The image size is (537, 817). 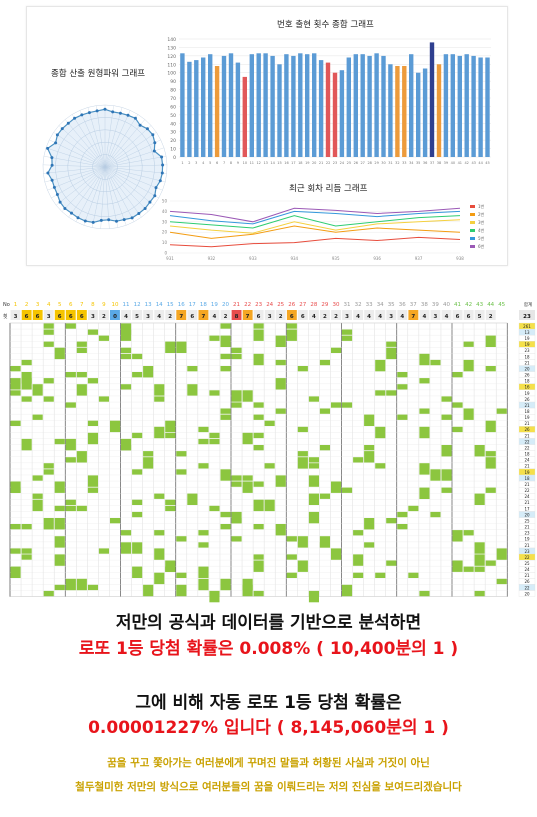 I want to click on rhythm-series-line, so click(x=315, y=217).